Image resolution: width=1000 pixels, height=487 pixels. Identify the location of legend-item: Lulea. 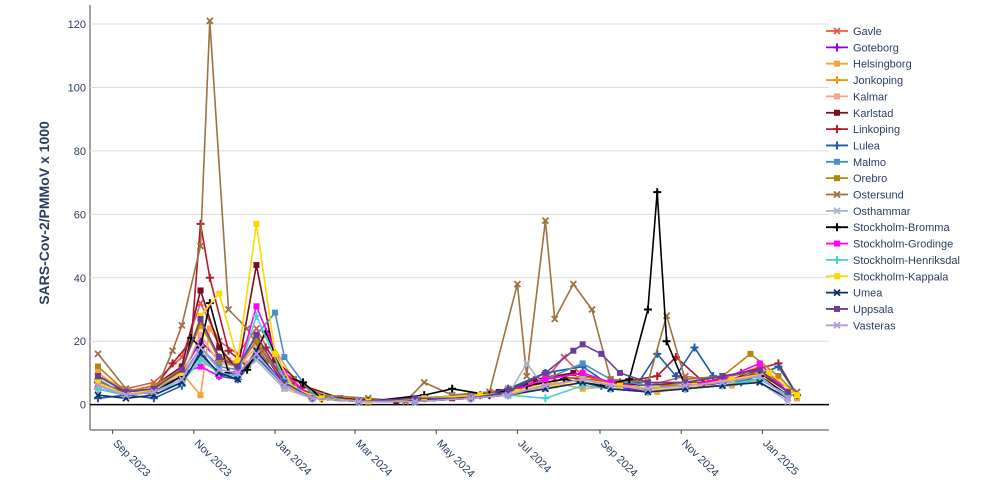
(853, 146).